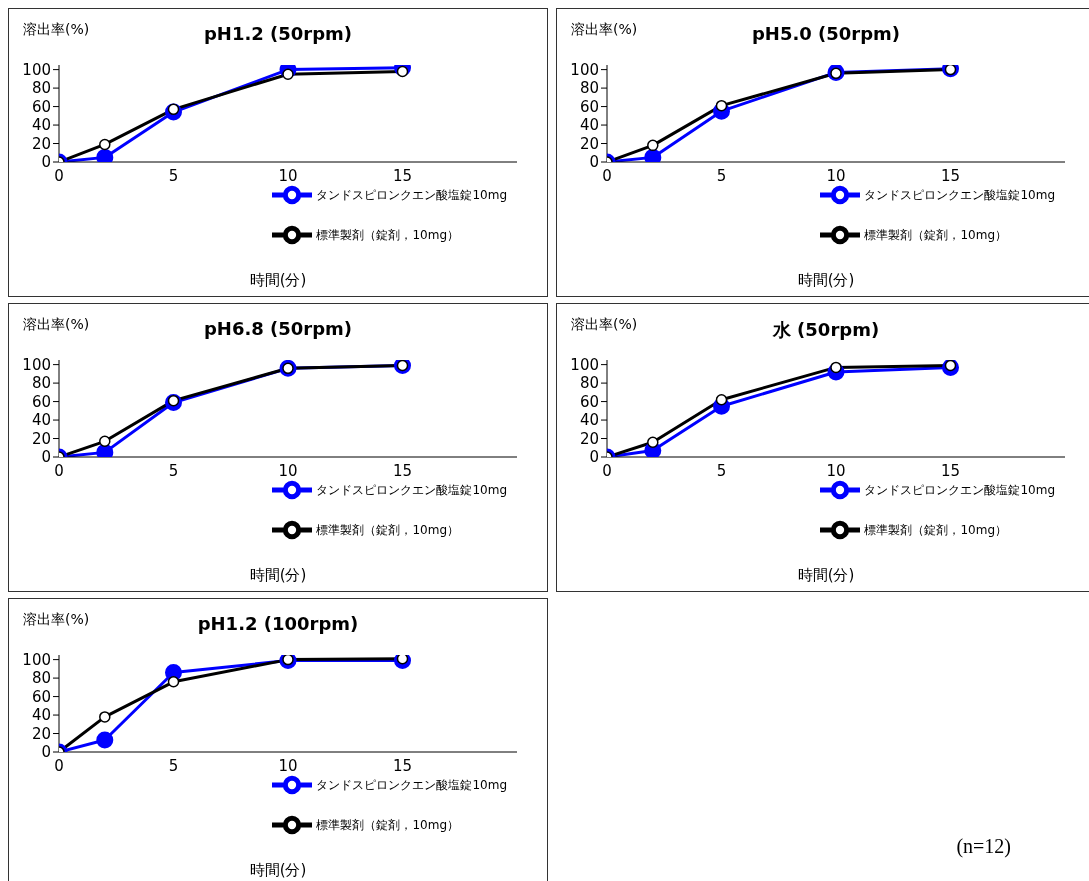  What do you see at coordinates (826, 329) in the screenshot?
I see `chart-title: 水 (50rpm)` at bounding box center [826, 329].